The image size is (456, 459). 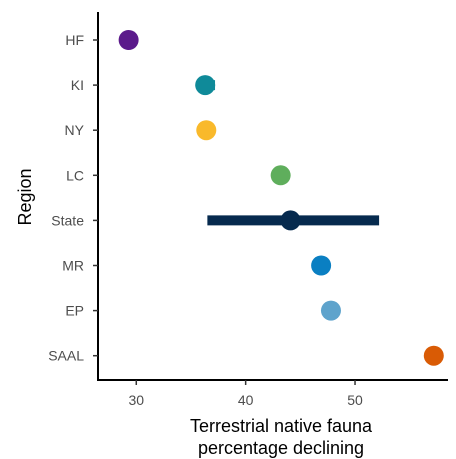 I want to click on point-lc, so click(x=280, y=175).